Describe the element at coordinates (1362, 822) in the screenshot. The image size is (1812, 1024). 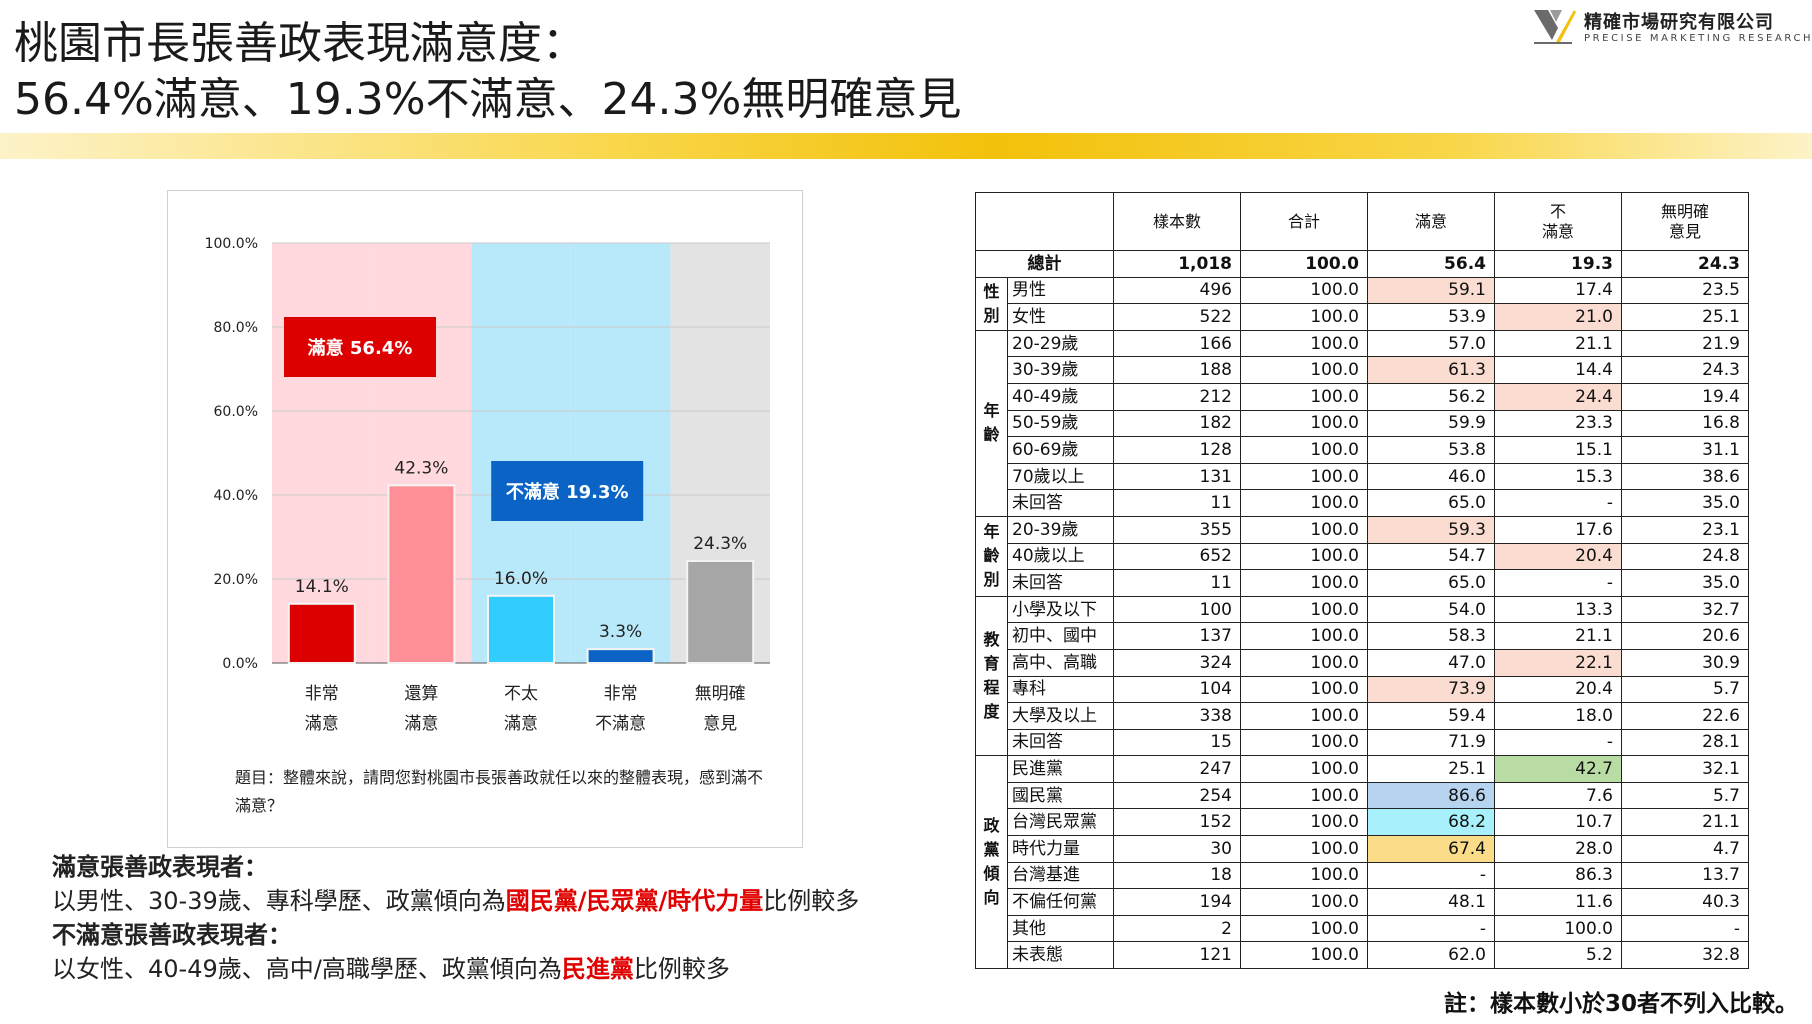
I see `table-row: 台灣民眾黨 152 100.0 68.2 10.7 21.1` at that location.